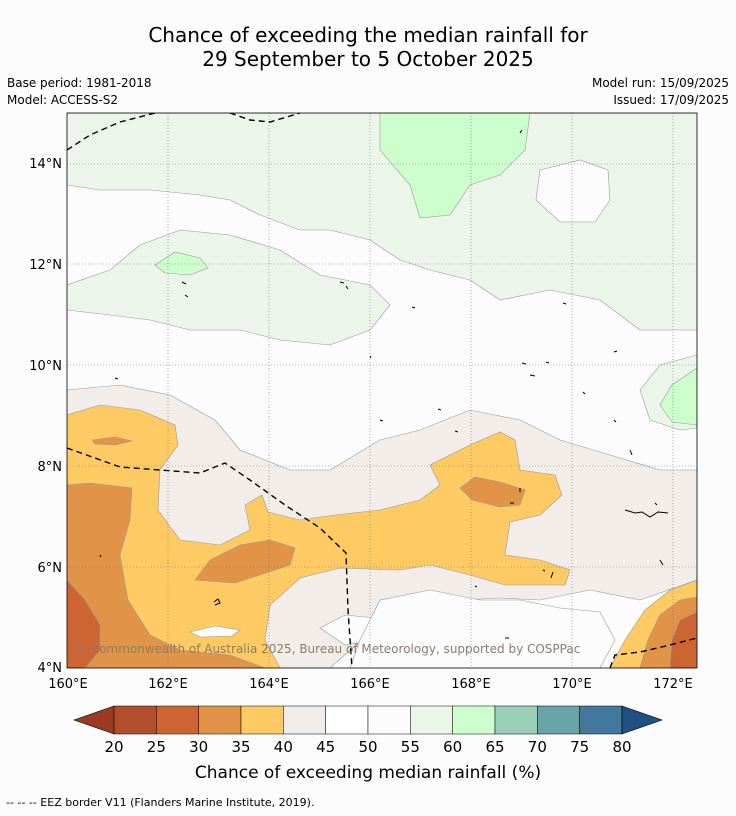  What do you see at coordinates (410, 747) in the screenshot?
I see `colorbar-tick-label: 55` at bounding box center [410, 747].